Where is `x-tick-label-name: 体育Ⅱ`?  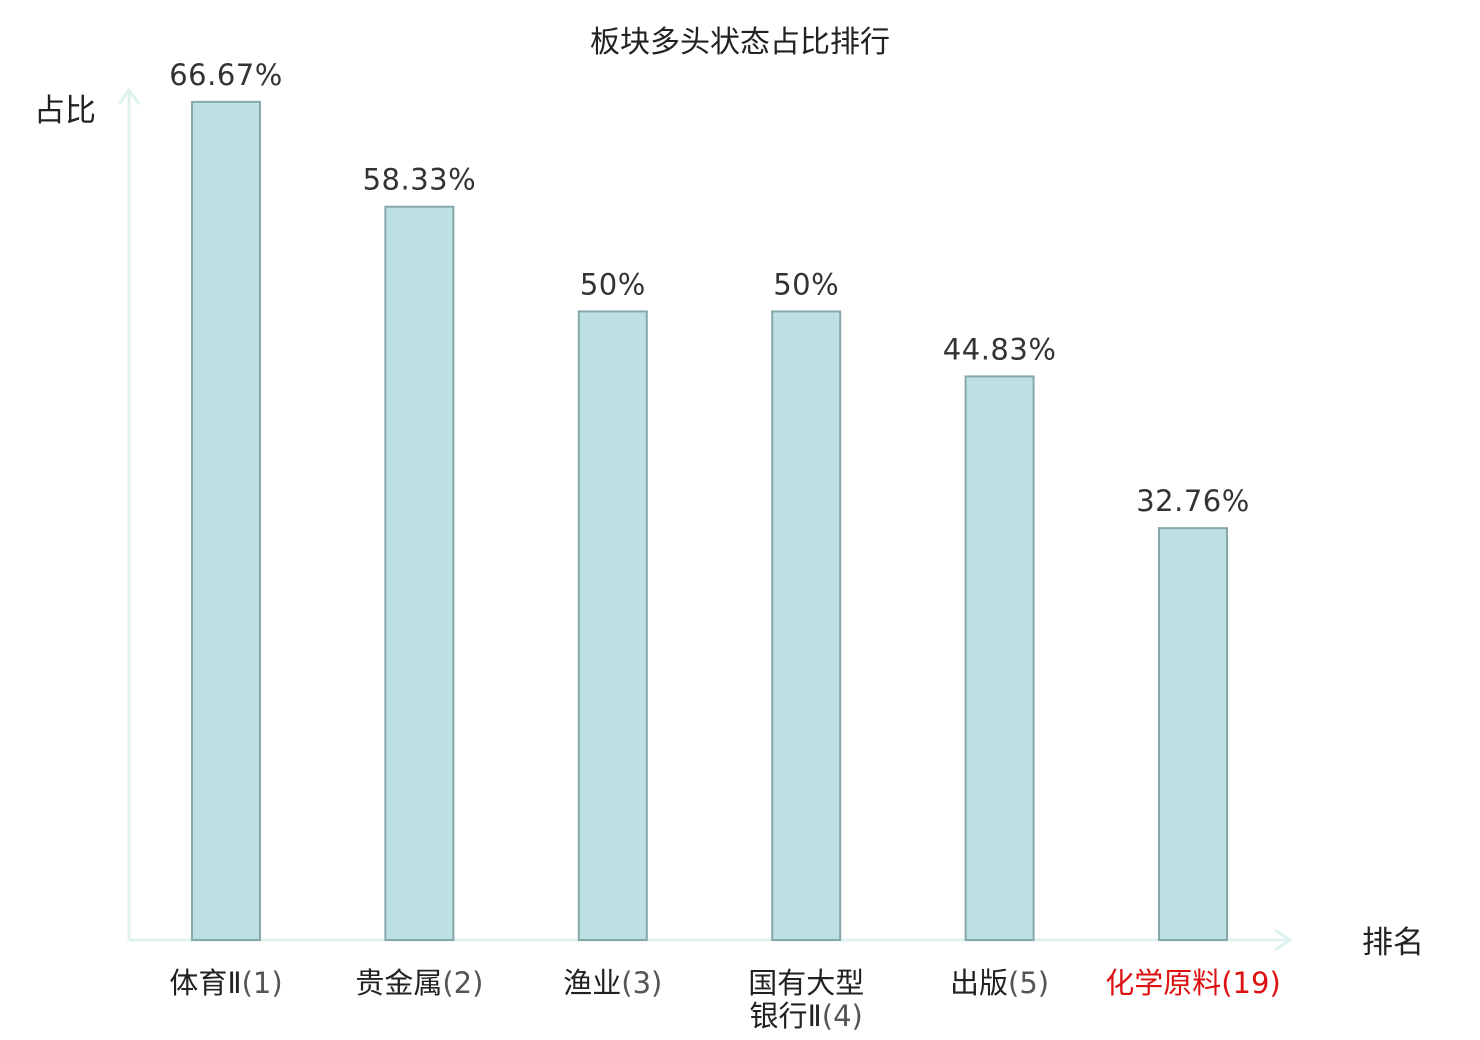 x-tick-label-name: 体育Ⅱ is located at coordinates (205, 983).